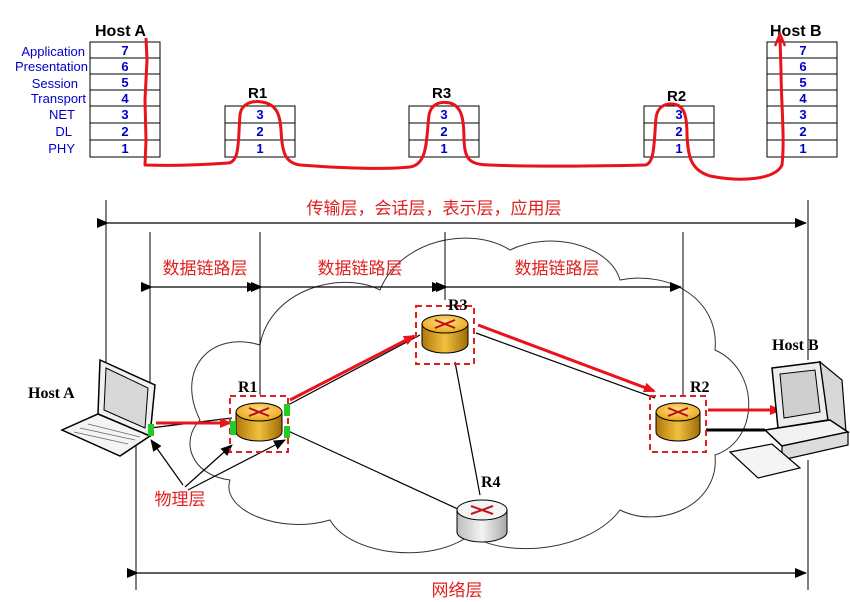  Describe the element at coordinates (802, 66) in the screenshot. I see `host-b-layer-6: 6` at that location.